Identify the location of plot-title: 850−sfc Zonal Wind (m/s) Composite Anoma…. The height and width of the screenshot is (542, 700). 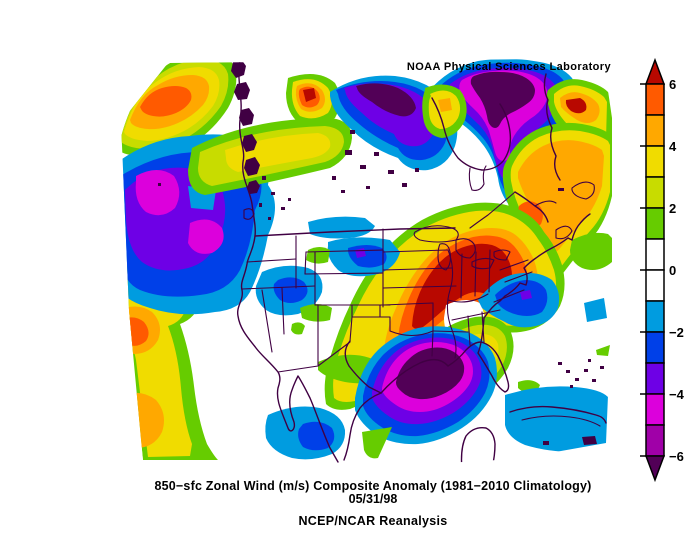
(373, 486).